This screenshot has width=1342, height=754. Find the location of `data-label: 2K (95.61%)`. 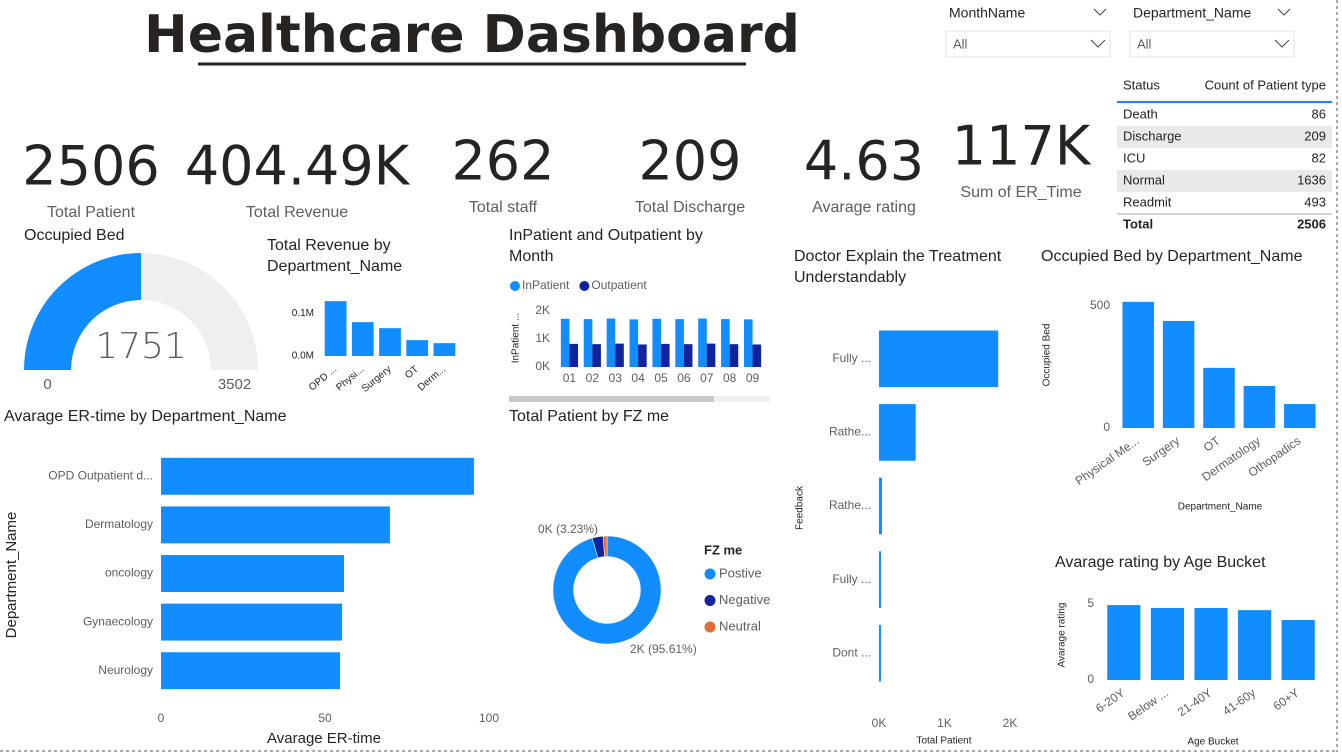

data-label: 2K (95.61%) is located at coordinates (663, 649).